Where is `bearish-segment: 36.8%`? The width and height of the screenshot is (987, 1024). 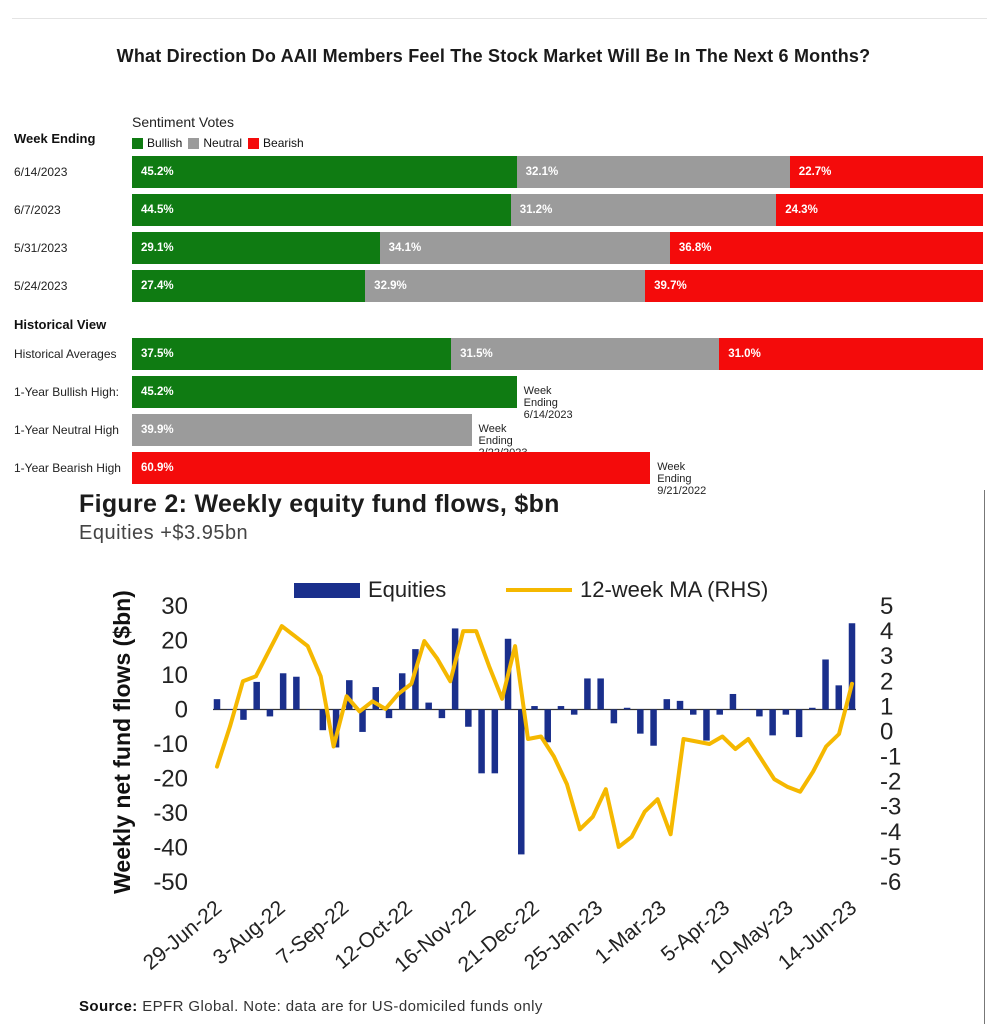 bearish-segment: 36.8% is located at coordinates (826, 248).